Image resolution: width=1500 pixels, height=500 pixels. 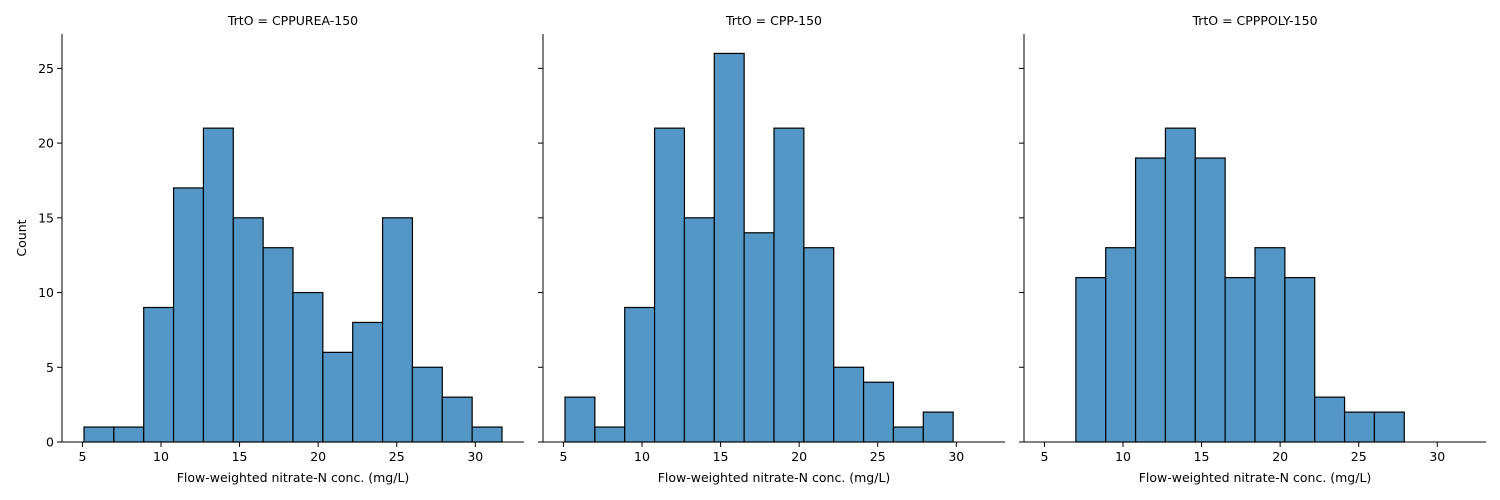 What do you see at coordinates (50, 367) in the screenshot?
I see `y-tick-label: 5` at bounding box center [50, 367].